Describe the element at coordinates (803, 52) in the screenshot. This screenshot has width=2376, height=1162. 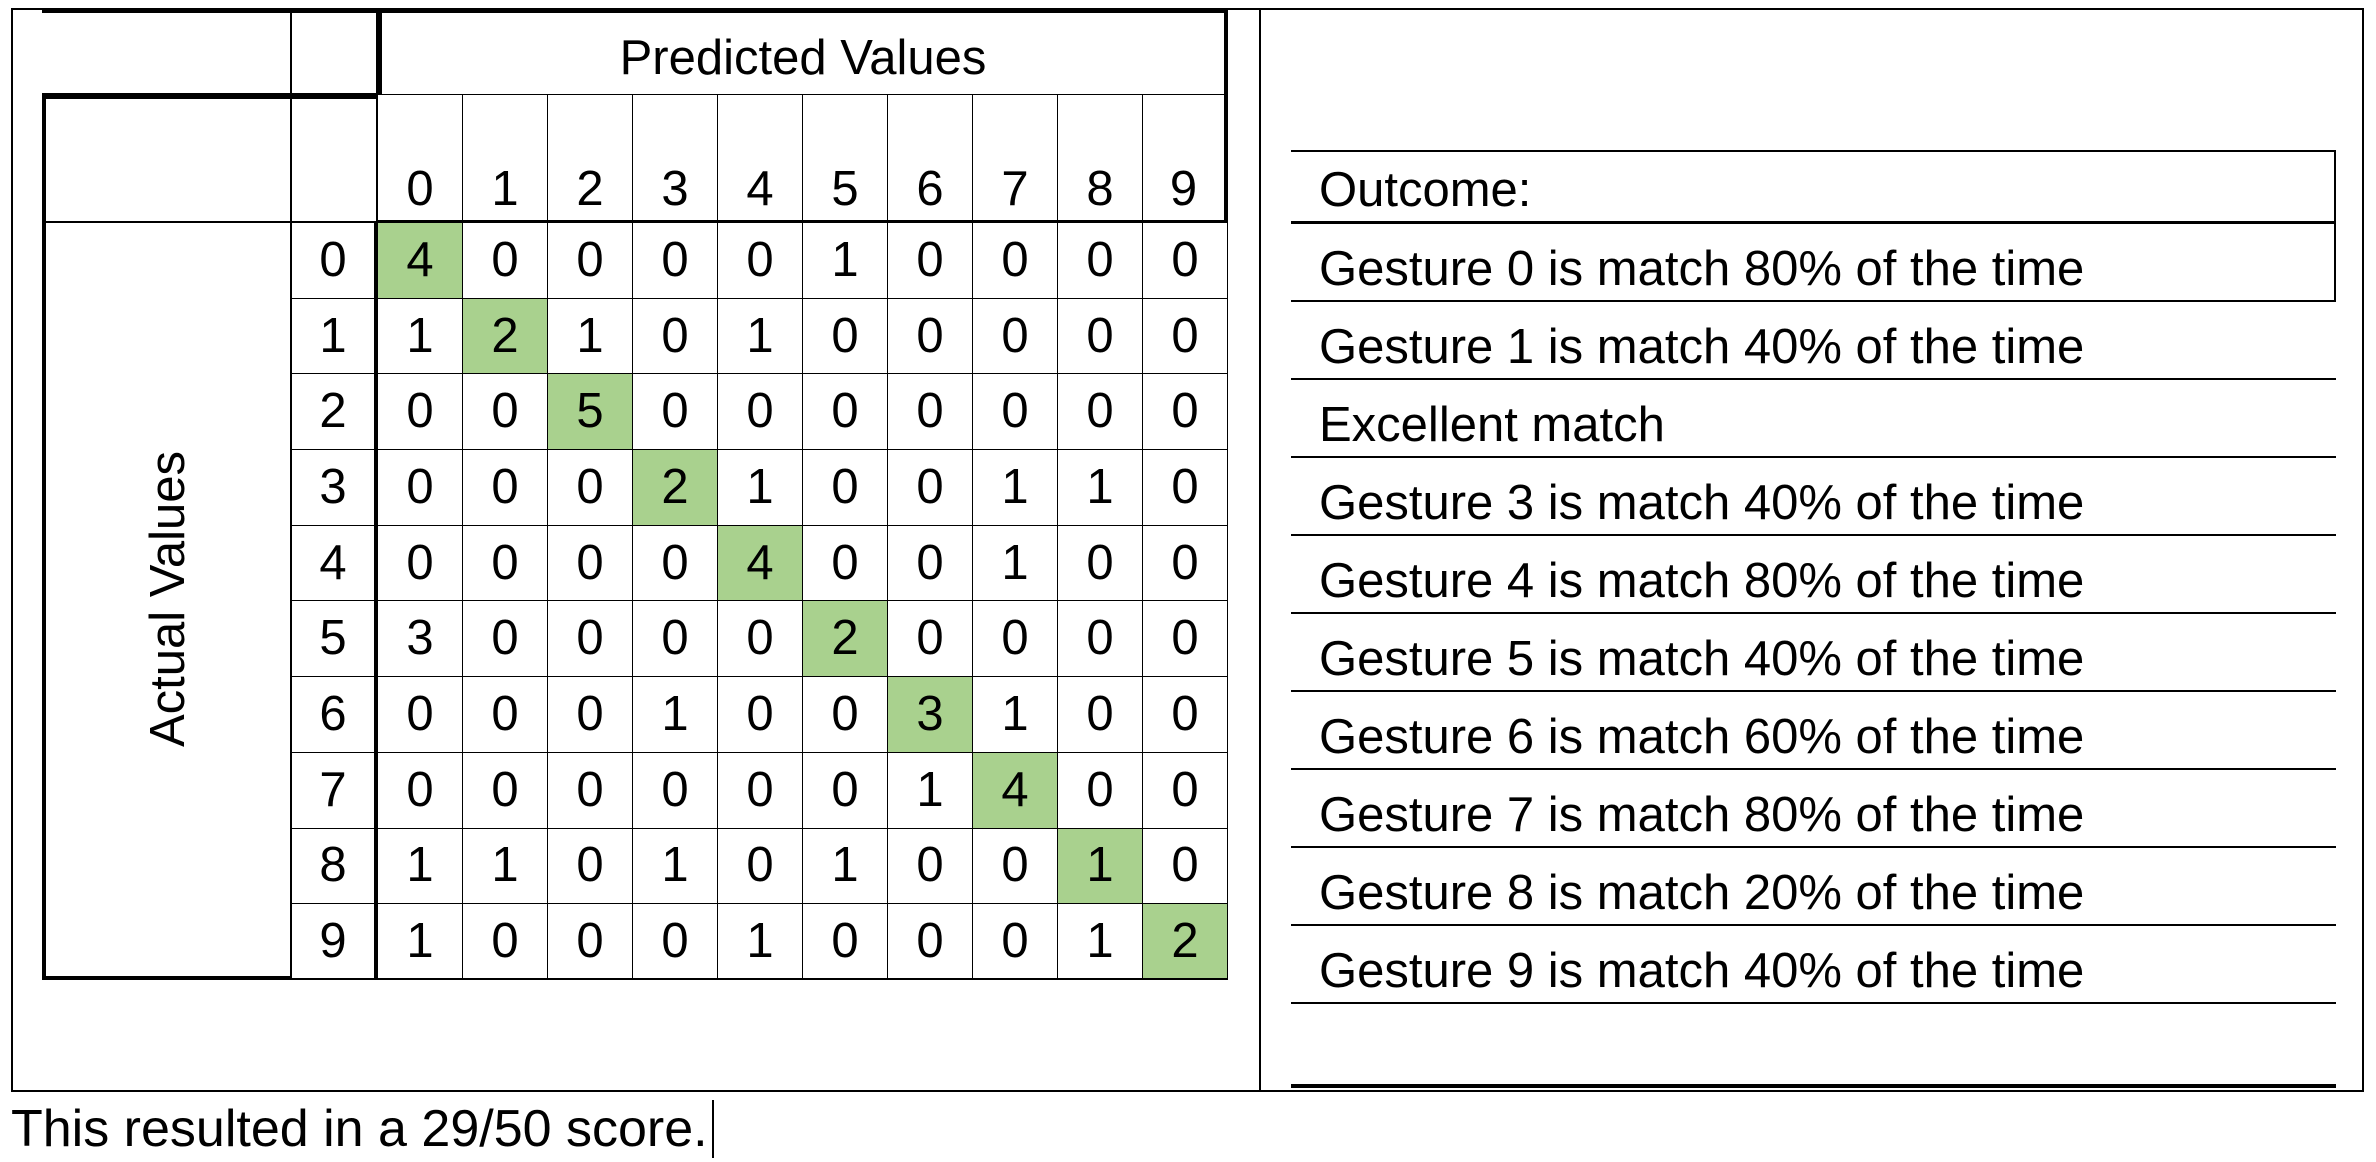
I see `predicted-values-title: Predicted Values` at that location.